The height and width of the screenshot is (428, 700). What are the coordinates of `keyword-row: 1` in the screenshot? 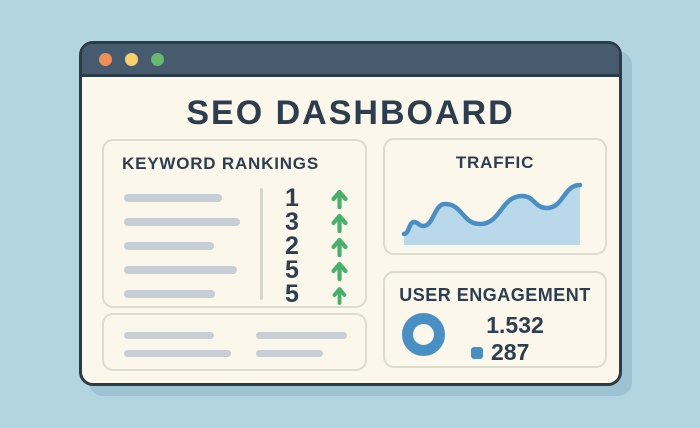 It's located at (234, 198).